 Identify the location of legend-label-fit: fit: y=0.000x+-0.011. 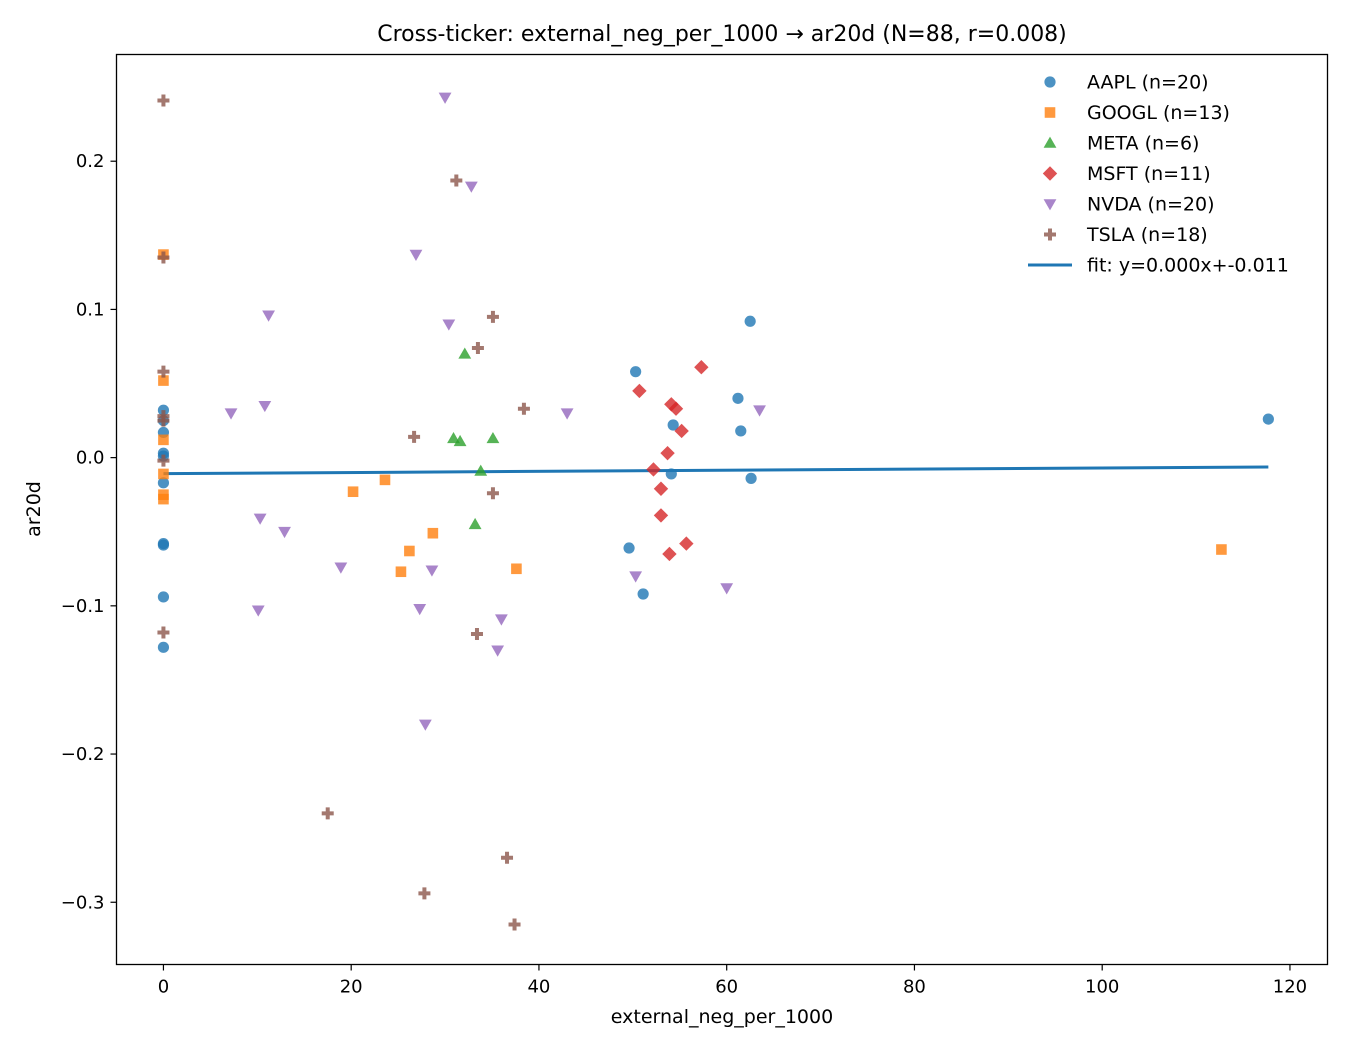
(1188, 266).